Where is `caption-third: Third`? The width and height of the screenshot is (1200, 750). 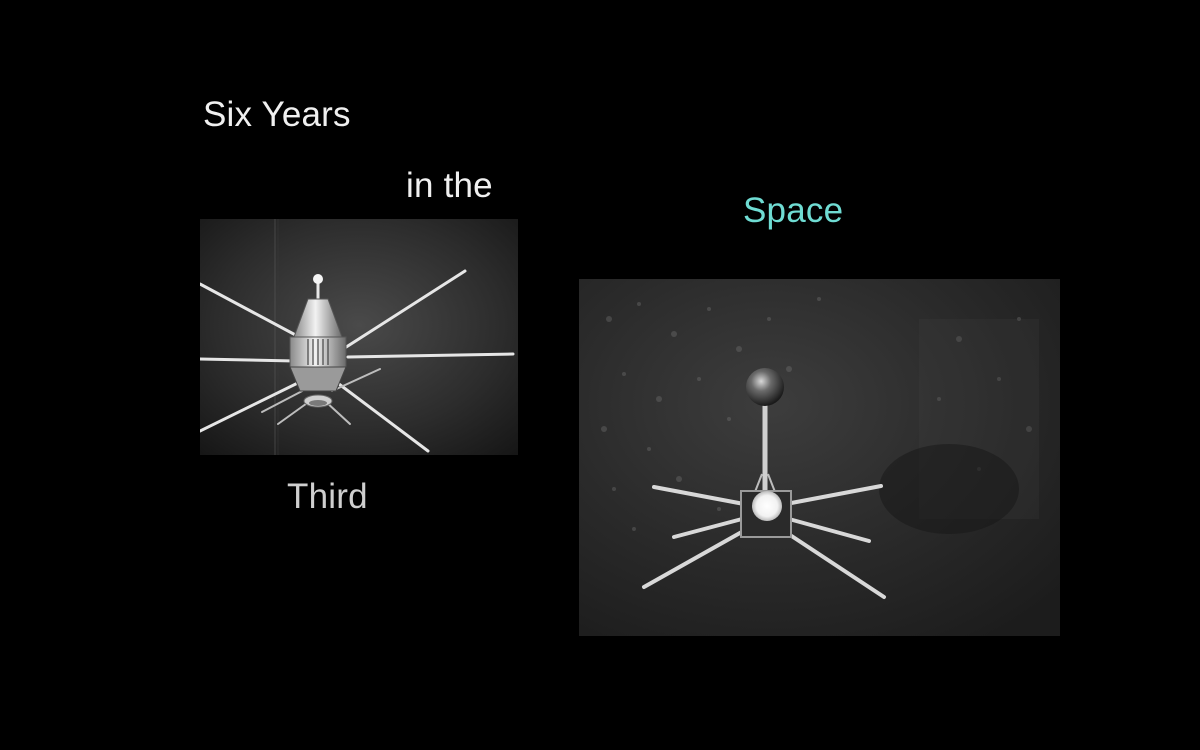
caption-third: Third is located at coordinates (327, 496).